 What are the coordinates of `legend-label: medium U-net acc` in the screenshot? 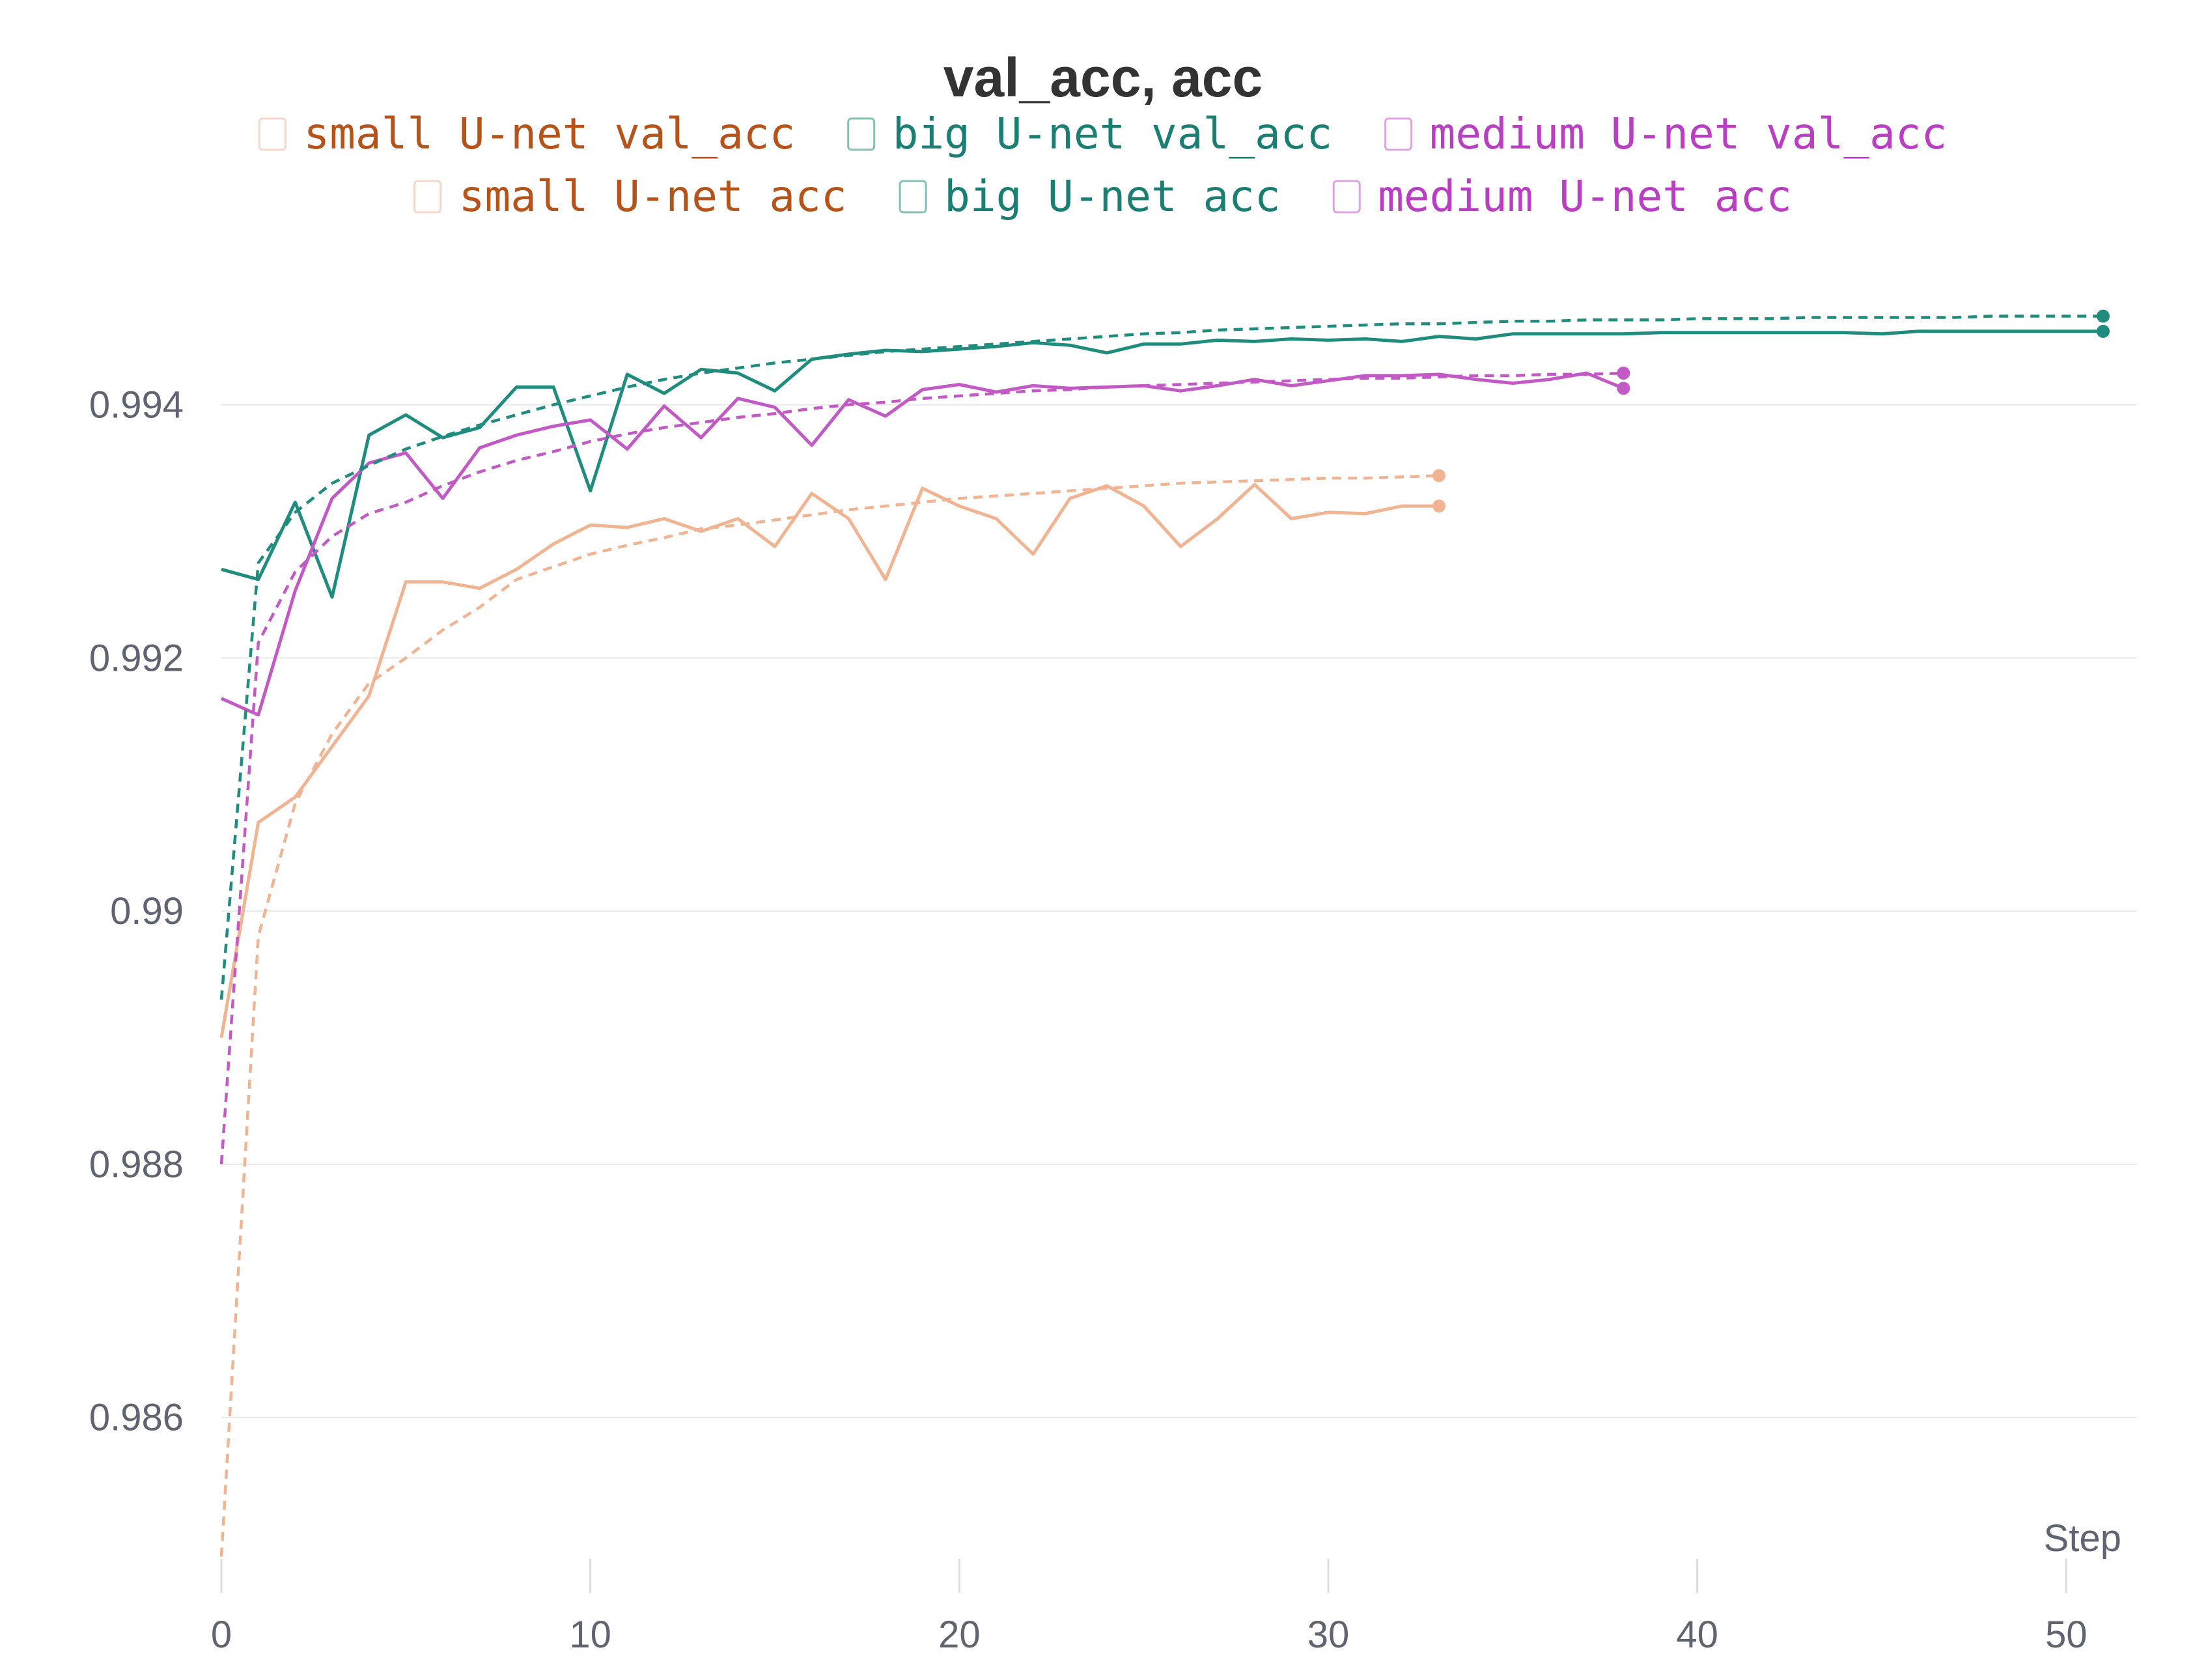 It's located at (1585, 196).